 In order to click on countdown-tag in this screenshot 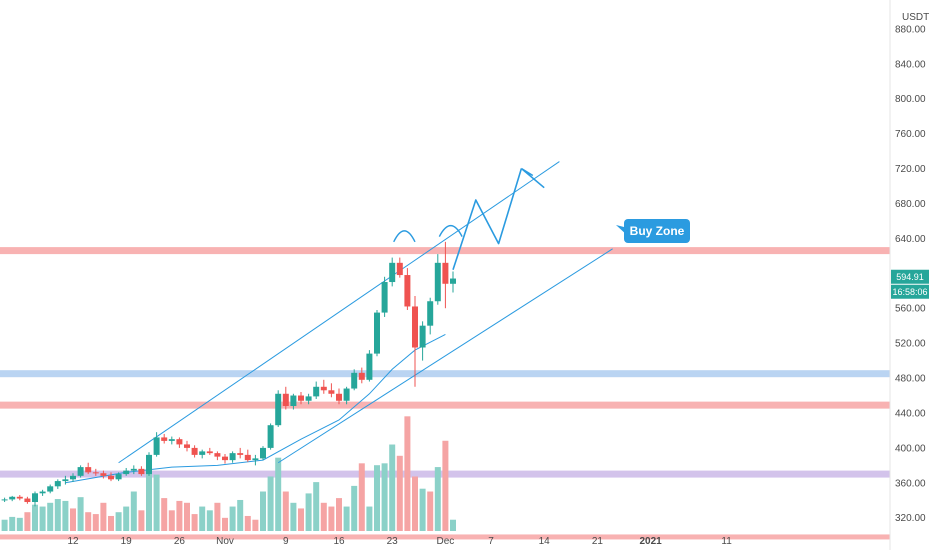, I will do `click(910, 291)`.